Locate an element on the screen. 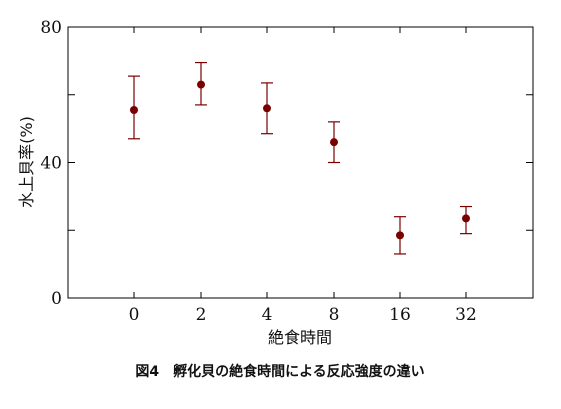 The width and height of the screenshot is (561, 409). y-tick-labels: 0 40 80 is located at coordinates (51, 163).